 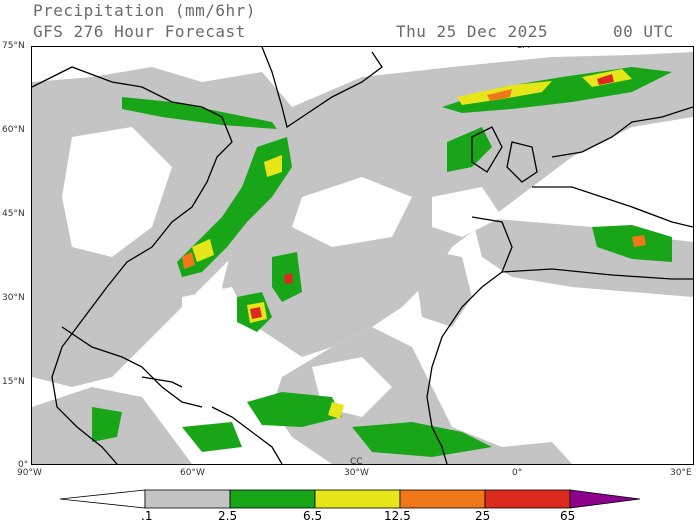 I want to click on colorbar-label-1: 2.5, so click(x=228, y=516).